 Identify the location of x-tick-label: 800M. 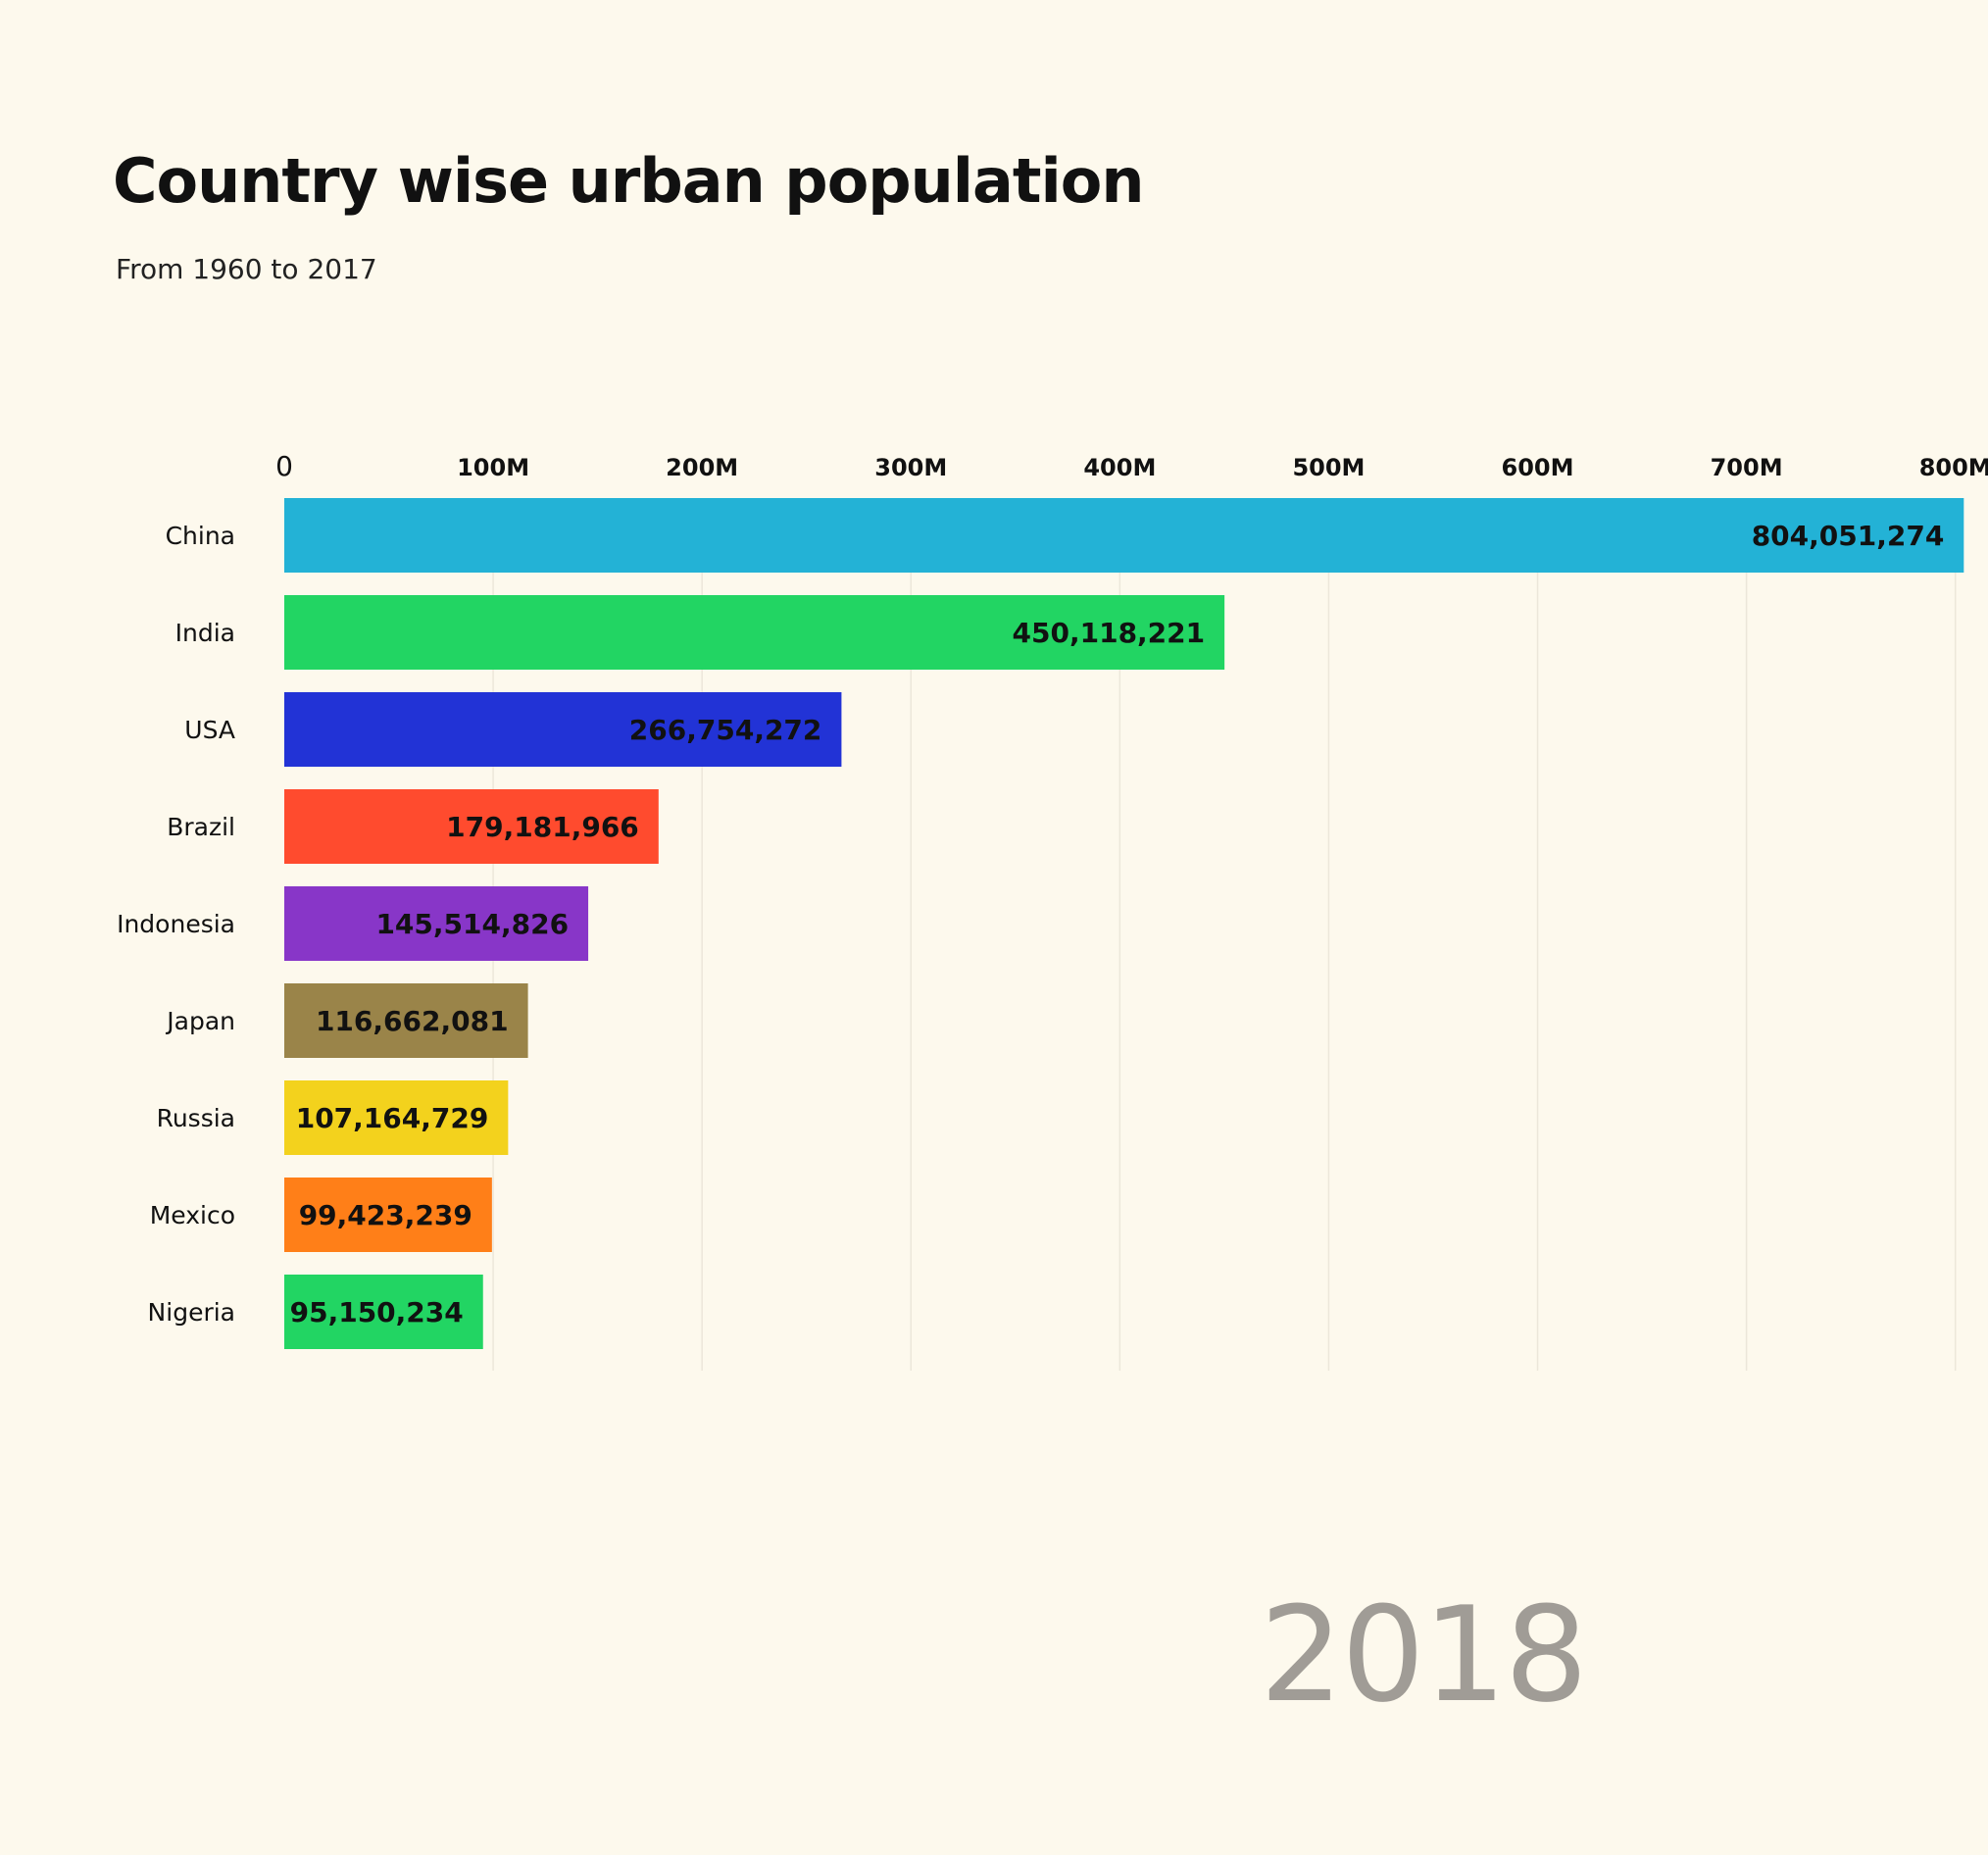
(1953, 467).